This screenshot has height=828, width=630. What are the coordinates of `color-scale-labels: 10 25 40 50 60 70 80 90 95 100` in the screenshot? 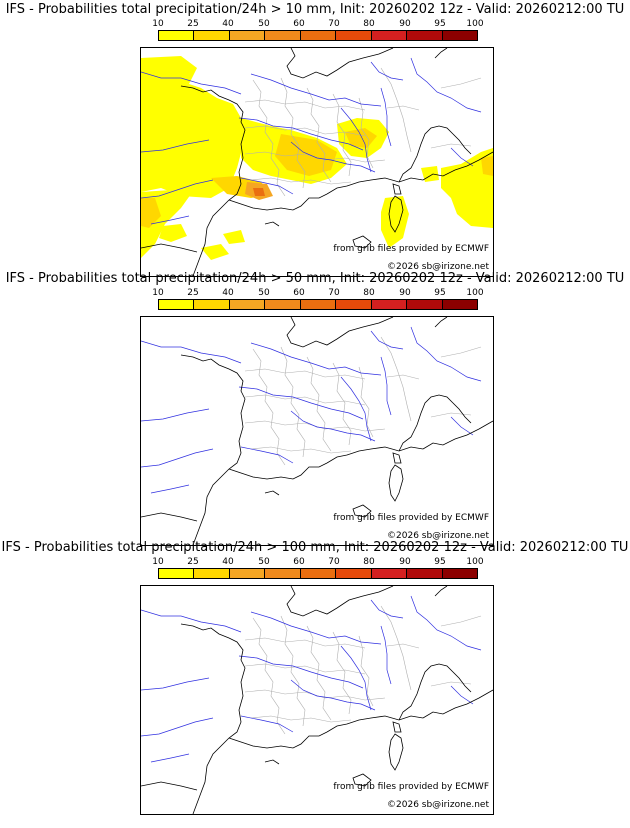 It's located at (319, 24).